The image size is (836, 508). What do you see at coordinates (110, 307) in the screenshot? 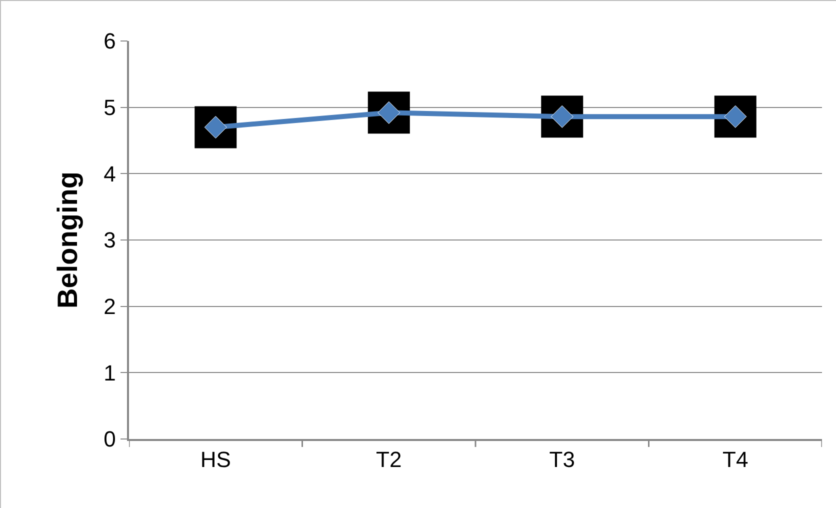
I see `y-tick-label: 2` at bounding box center [110, 307].